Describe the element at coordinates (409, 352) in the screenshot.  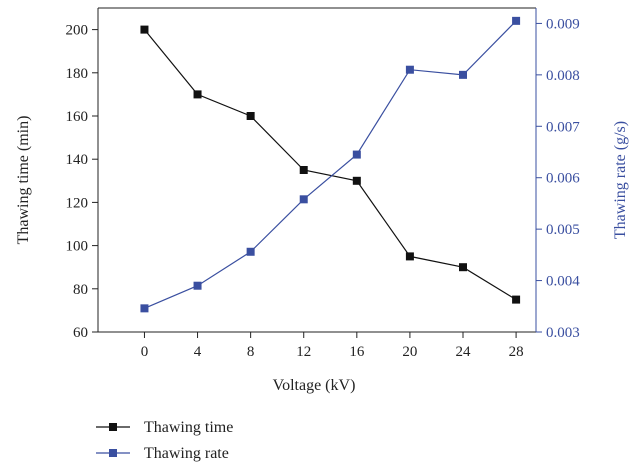
I see `x-tick-label: 20` at that location.